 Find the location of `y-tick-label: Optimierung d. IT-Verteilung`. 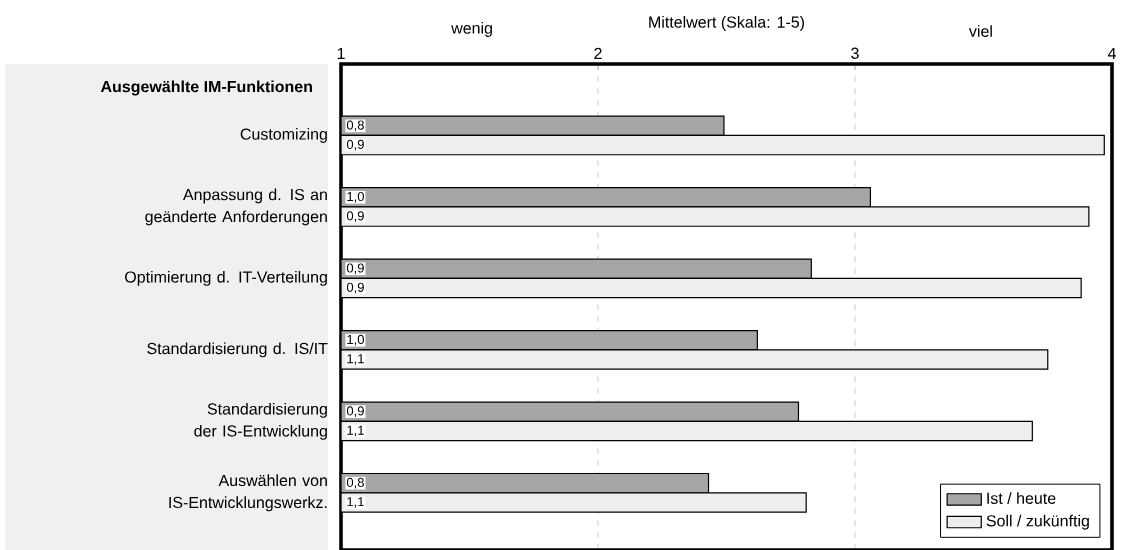

y-tick-label: Optimierung d. IT-Verteilung is located at coordinates (226, 278).